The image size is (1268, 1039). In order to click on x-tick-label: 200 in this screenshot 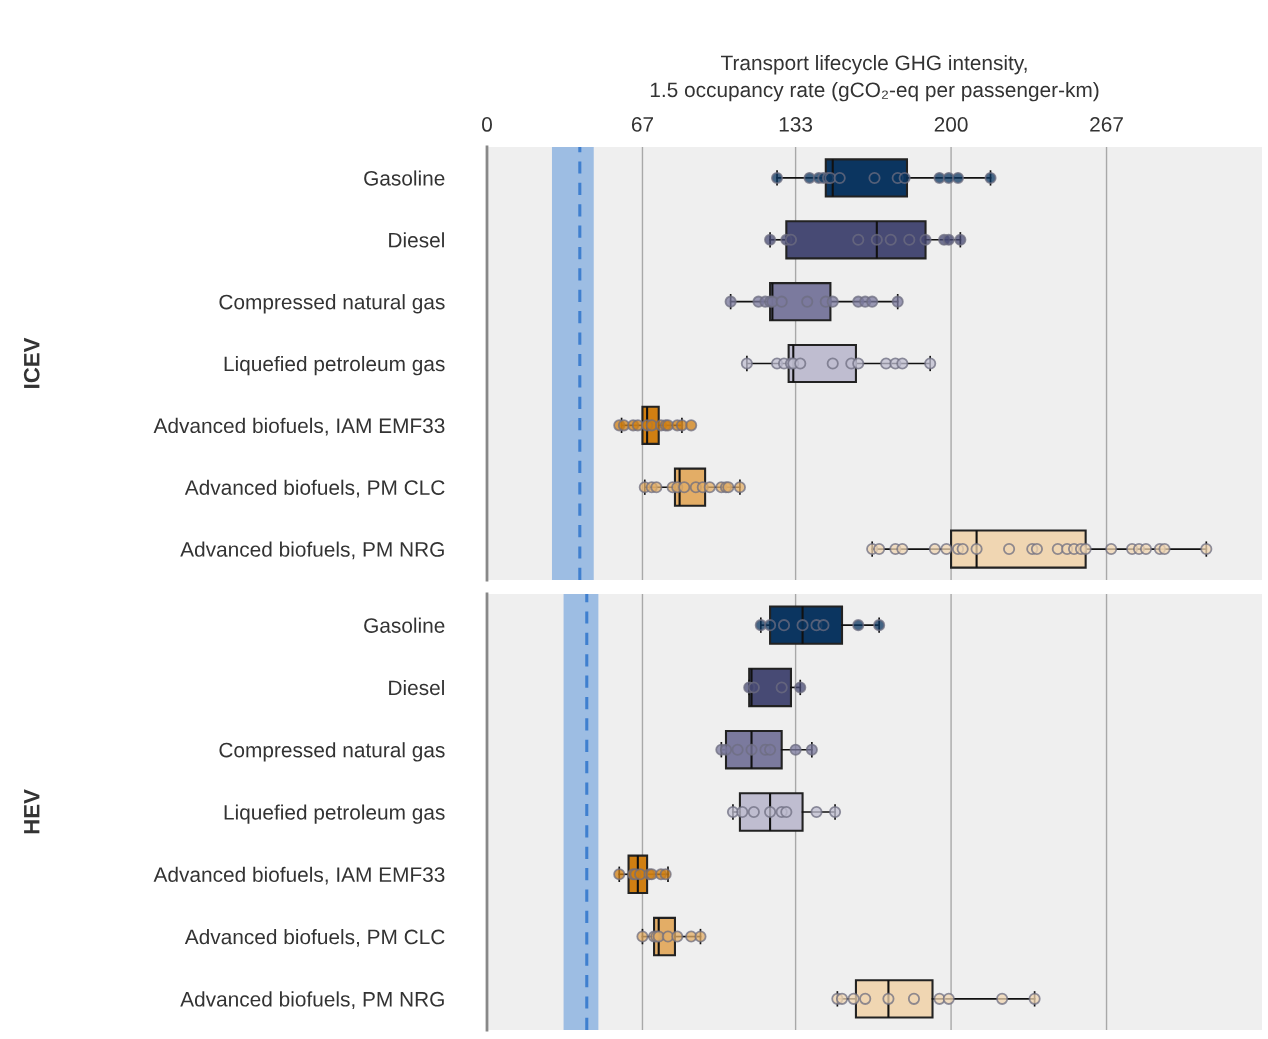, I will do `click(951, 124)`.